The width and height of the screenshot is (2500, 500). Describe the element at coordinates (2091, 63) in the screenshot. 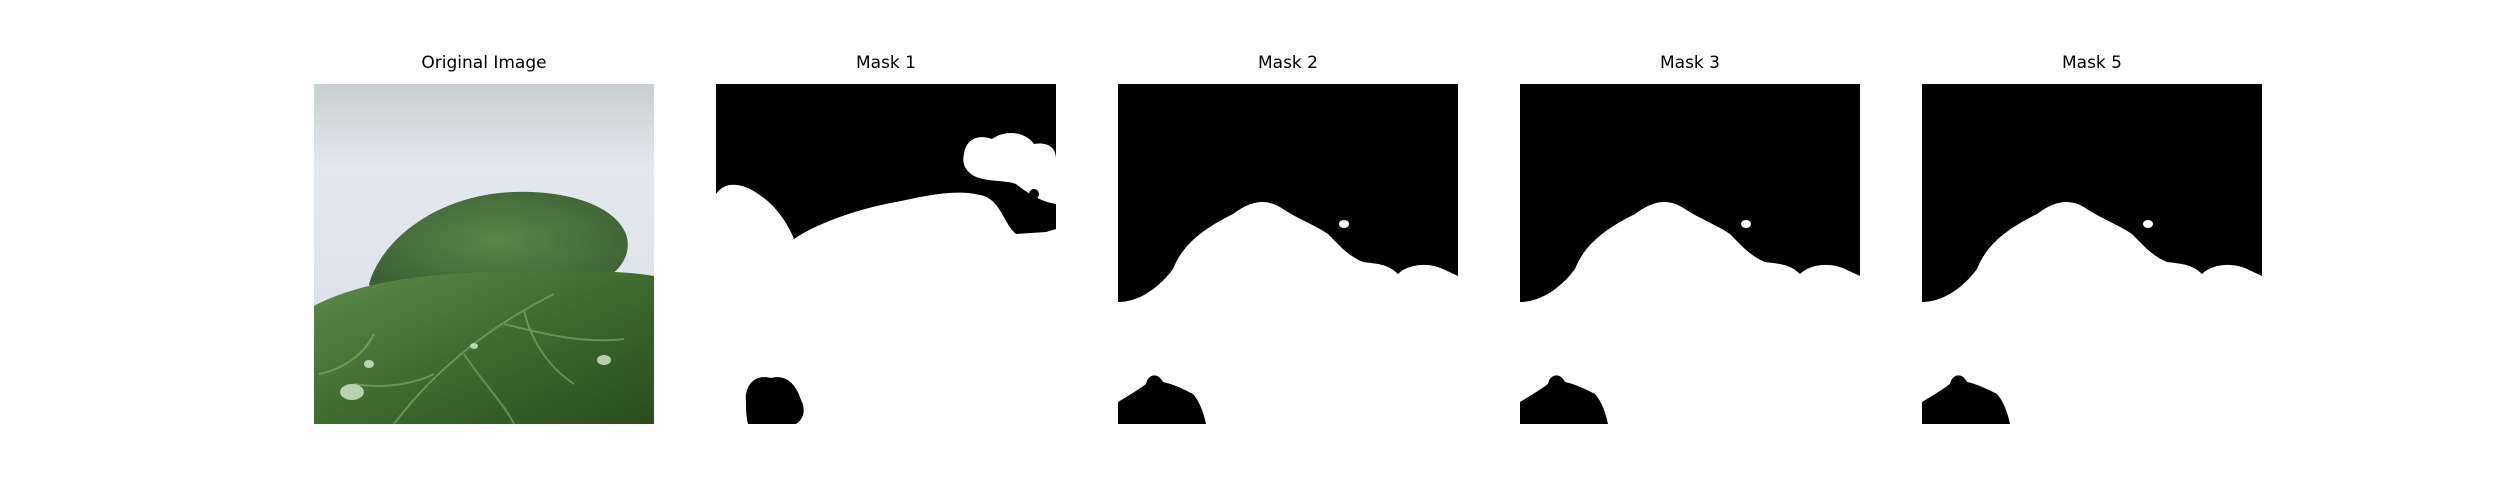

I see `panel-title: Mask 5` at that location.